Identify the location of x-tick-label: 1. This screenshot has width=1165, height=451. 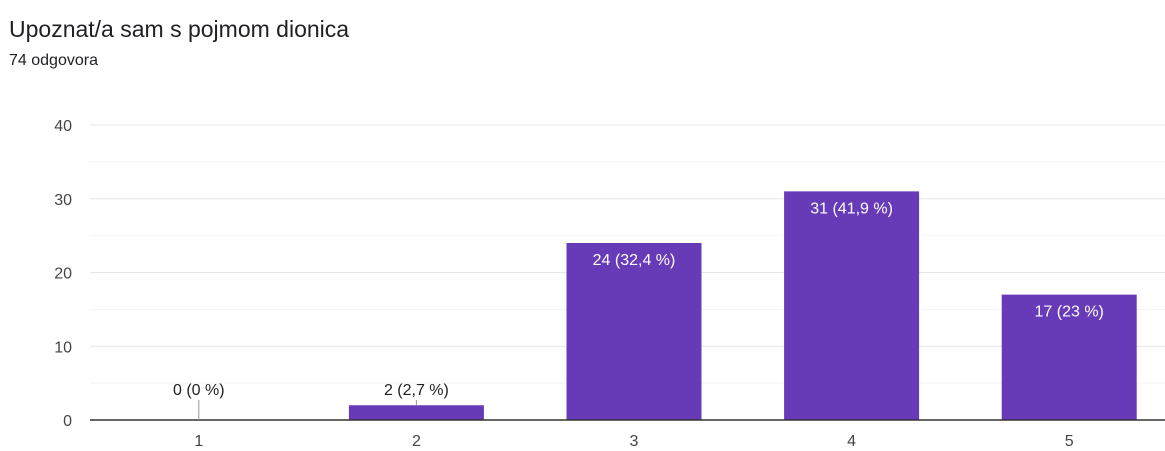
(198, 441).